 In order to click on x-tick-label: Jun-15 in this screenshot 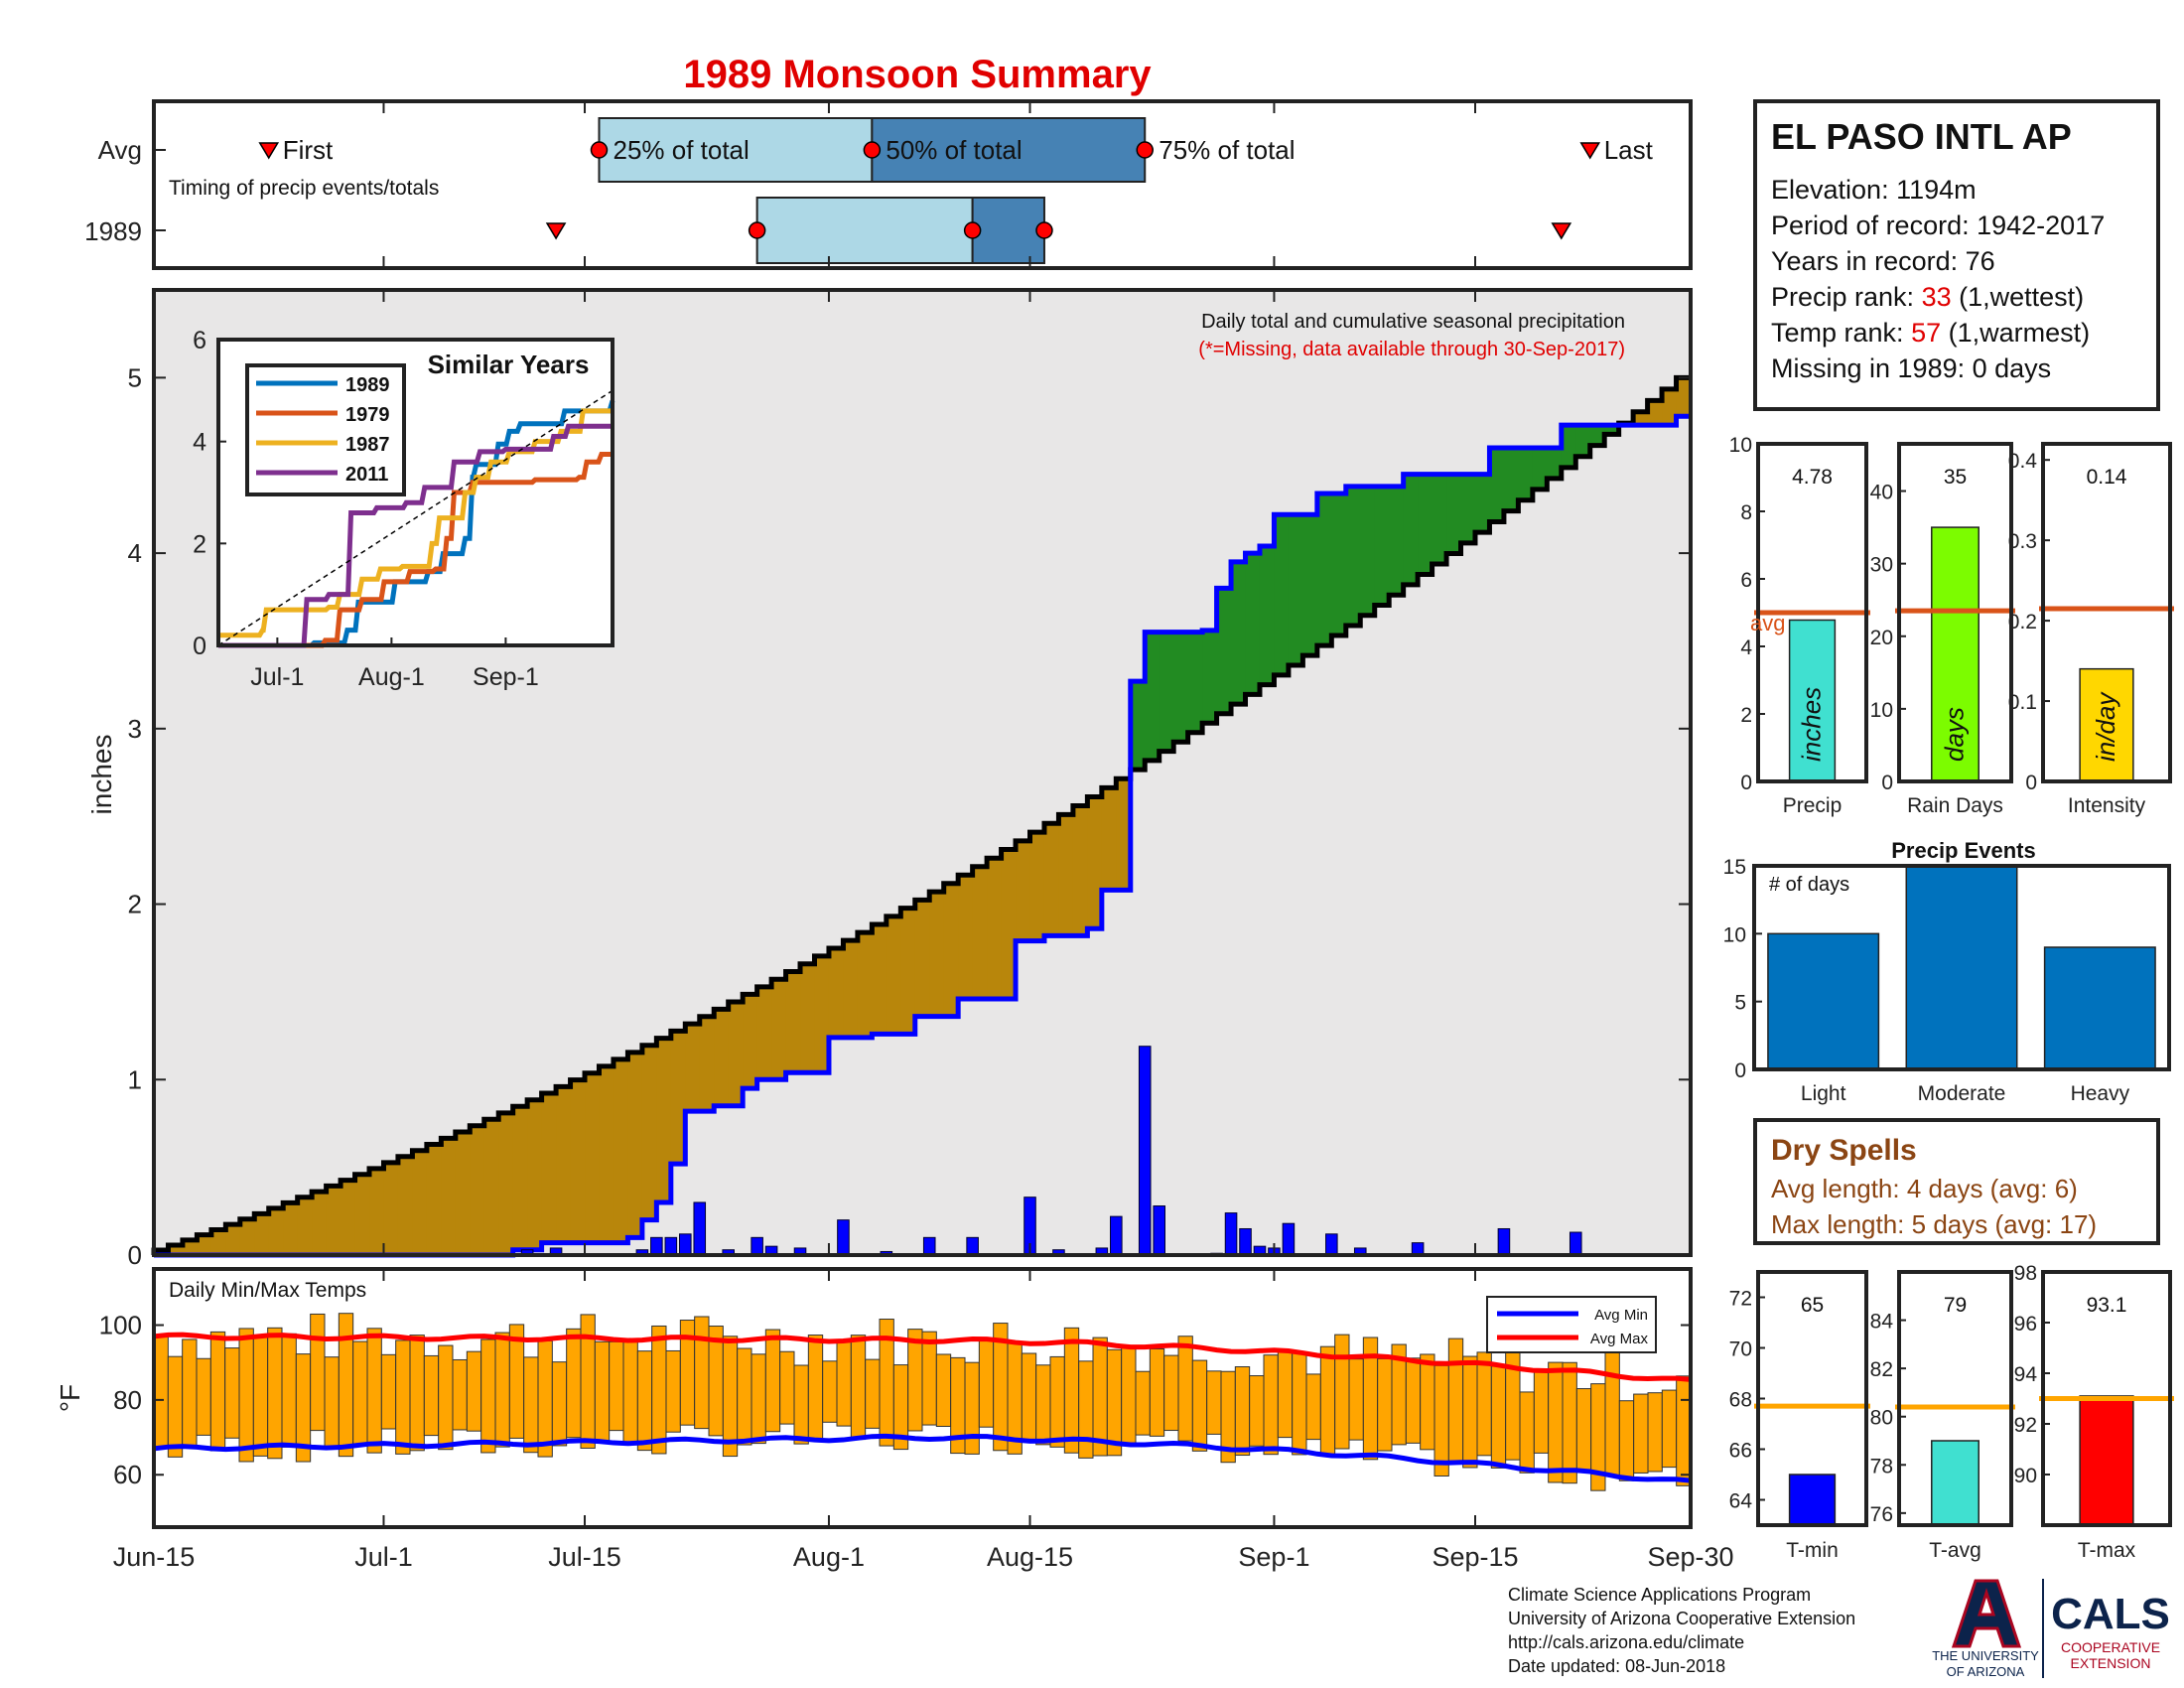, I will do `click(154, 1557)`.